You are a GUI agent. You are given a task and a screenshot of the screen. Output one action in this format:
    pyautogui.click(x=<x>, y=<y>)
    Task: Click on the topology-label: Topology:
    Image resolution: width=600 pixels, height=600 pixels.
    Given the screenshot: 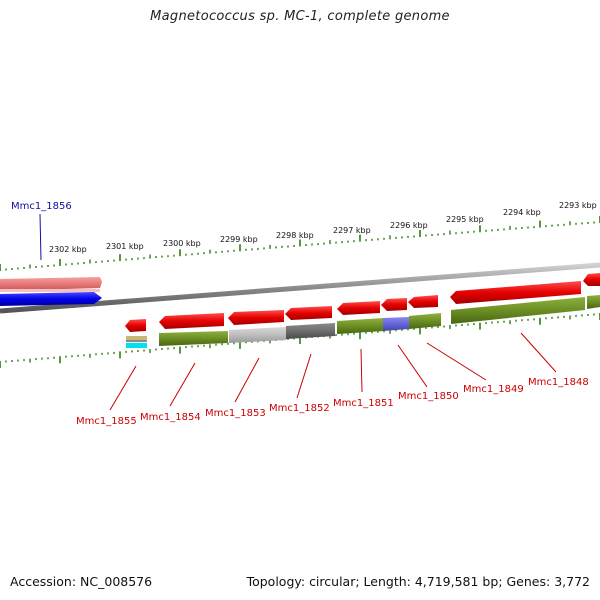 What is the action you would take?
    pyautogui.click(x=276, y=581)
    